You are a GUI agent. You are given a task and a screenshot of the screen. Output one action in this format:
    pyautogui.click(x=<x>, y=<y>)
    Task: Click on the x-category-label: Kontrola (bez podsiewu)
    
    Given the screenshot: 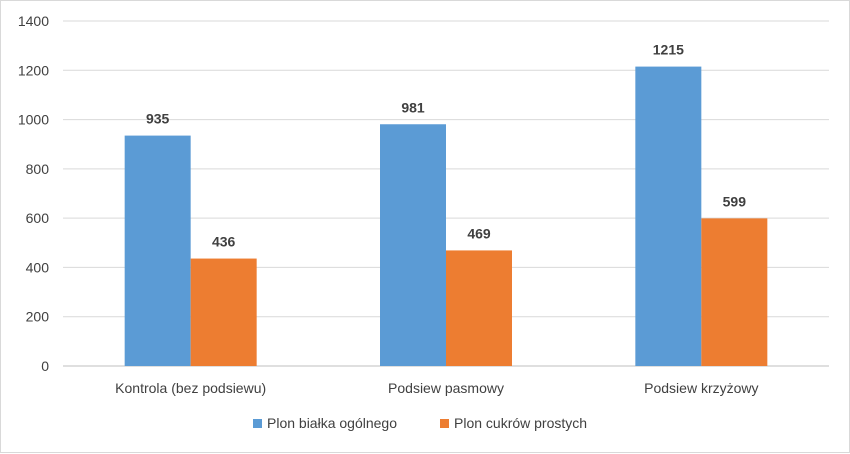 What is the action you would take?
    pyautogui.click(x=190, y=388)
    